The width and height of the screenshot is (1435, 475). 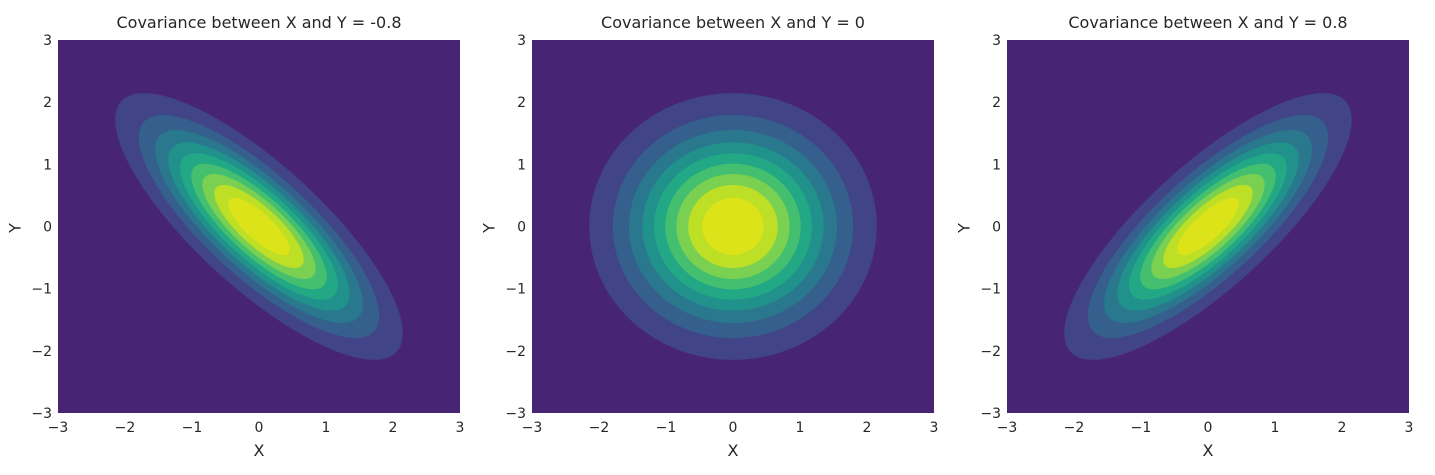 I want to click on chart-title: Covariance between X and Y = 0.8, so click(x=1208, y=22).